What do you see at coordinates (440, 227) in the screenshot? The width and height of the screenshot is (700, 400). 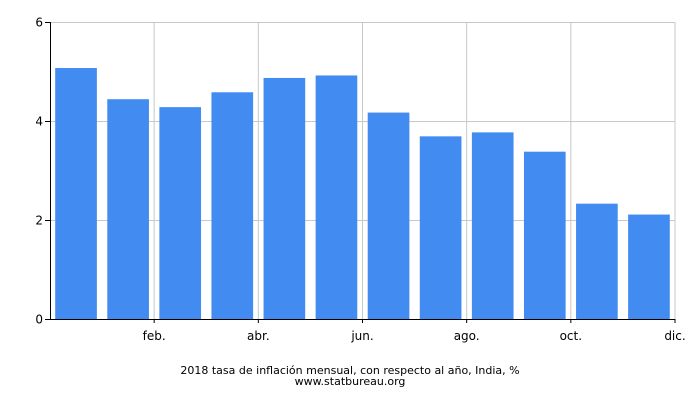 I see `bar-ago` at bounding box center [440, 227].